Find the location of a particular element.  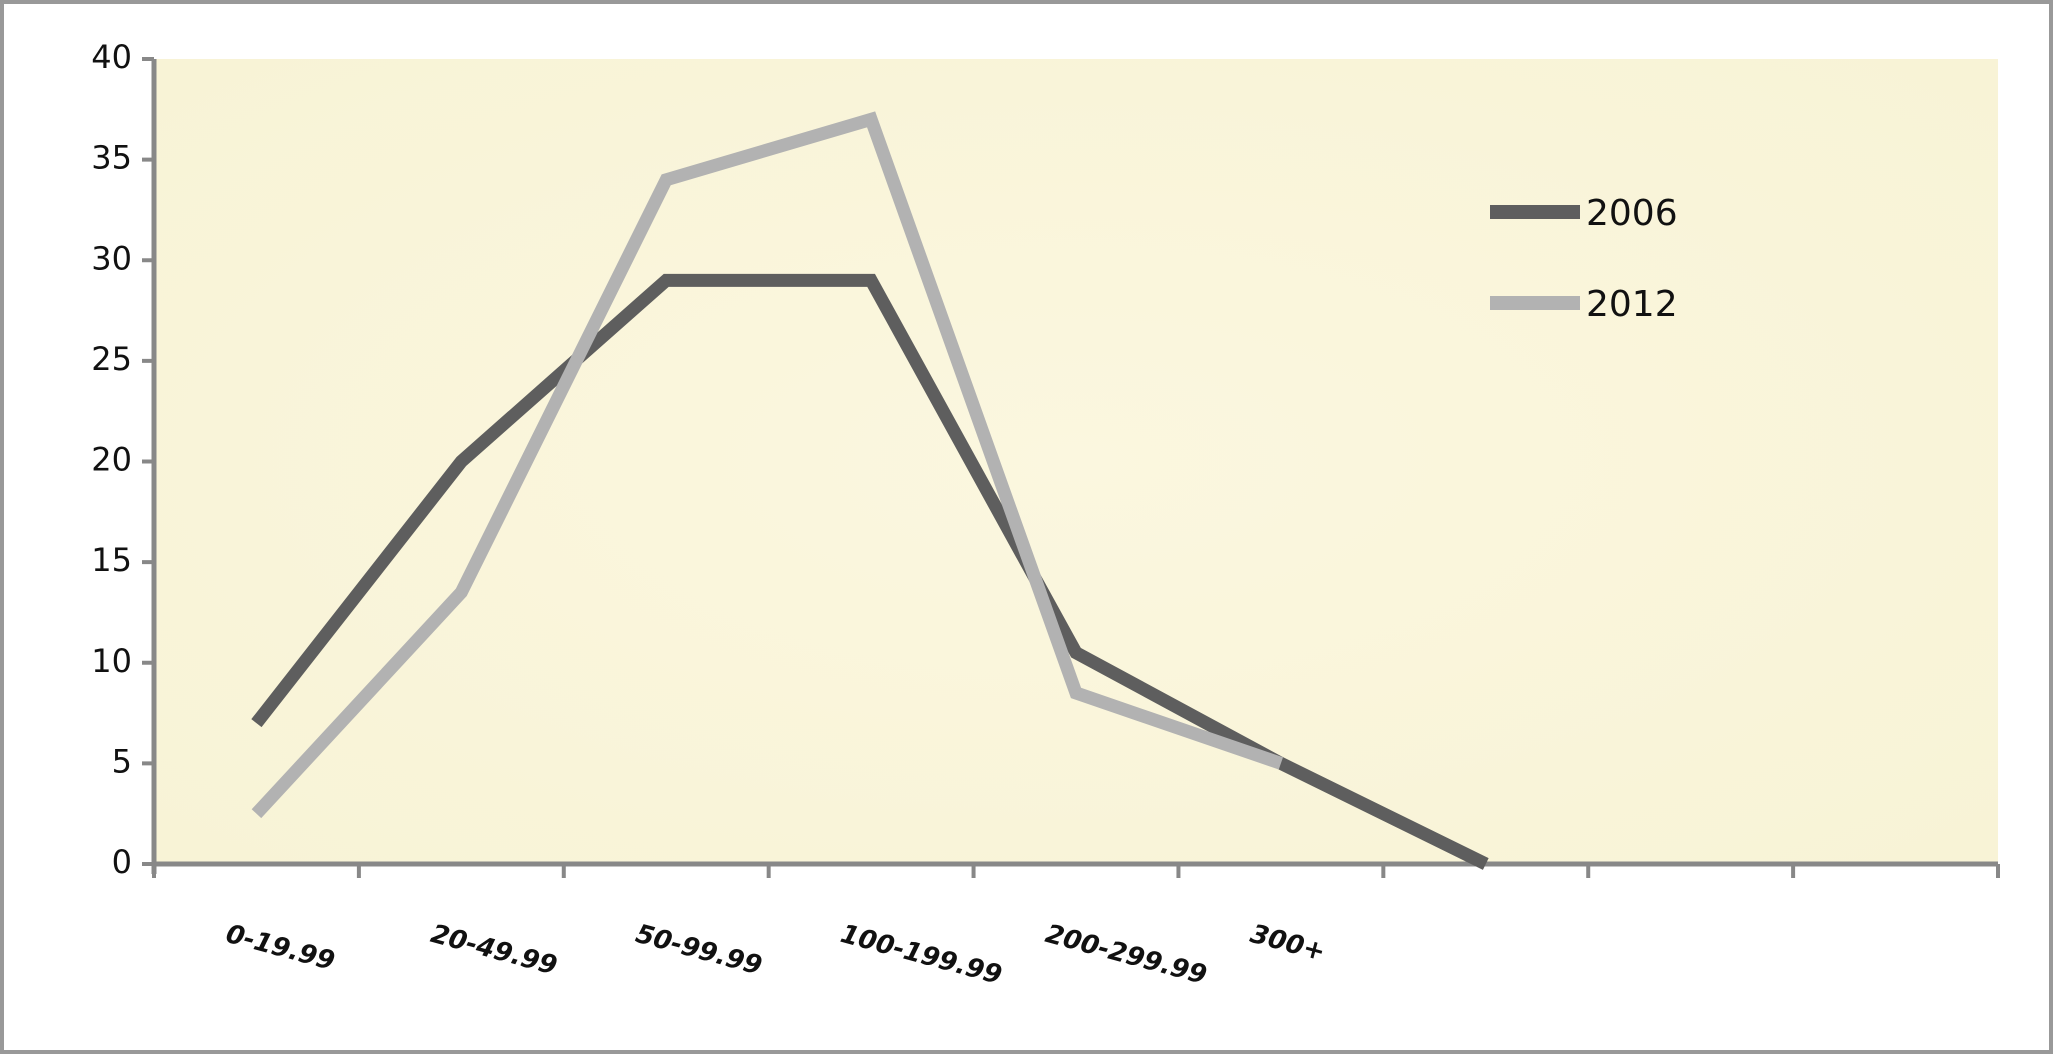

legend-label: 2006 is located at coordinates (1632, 213).